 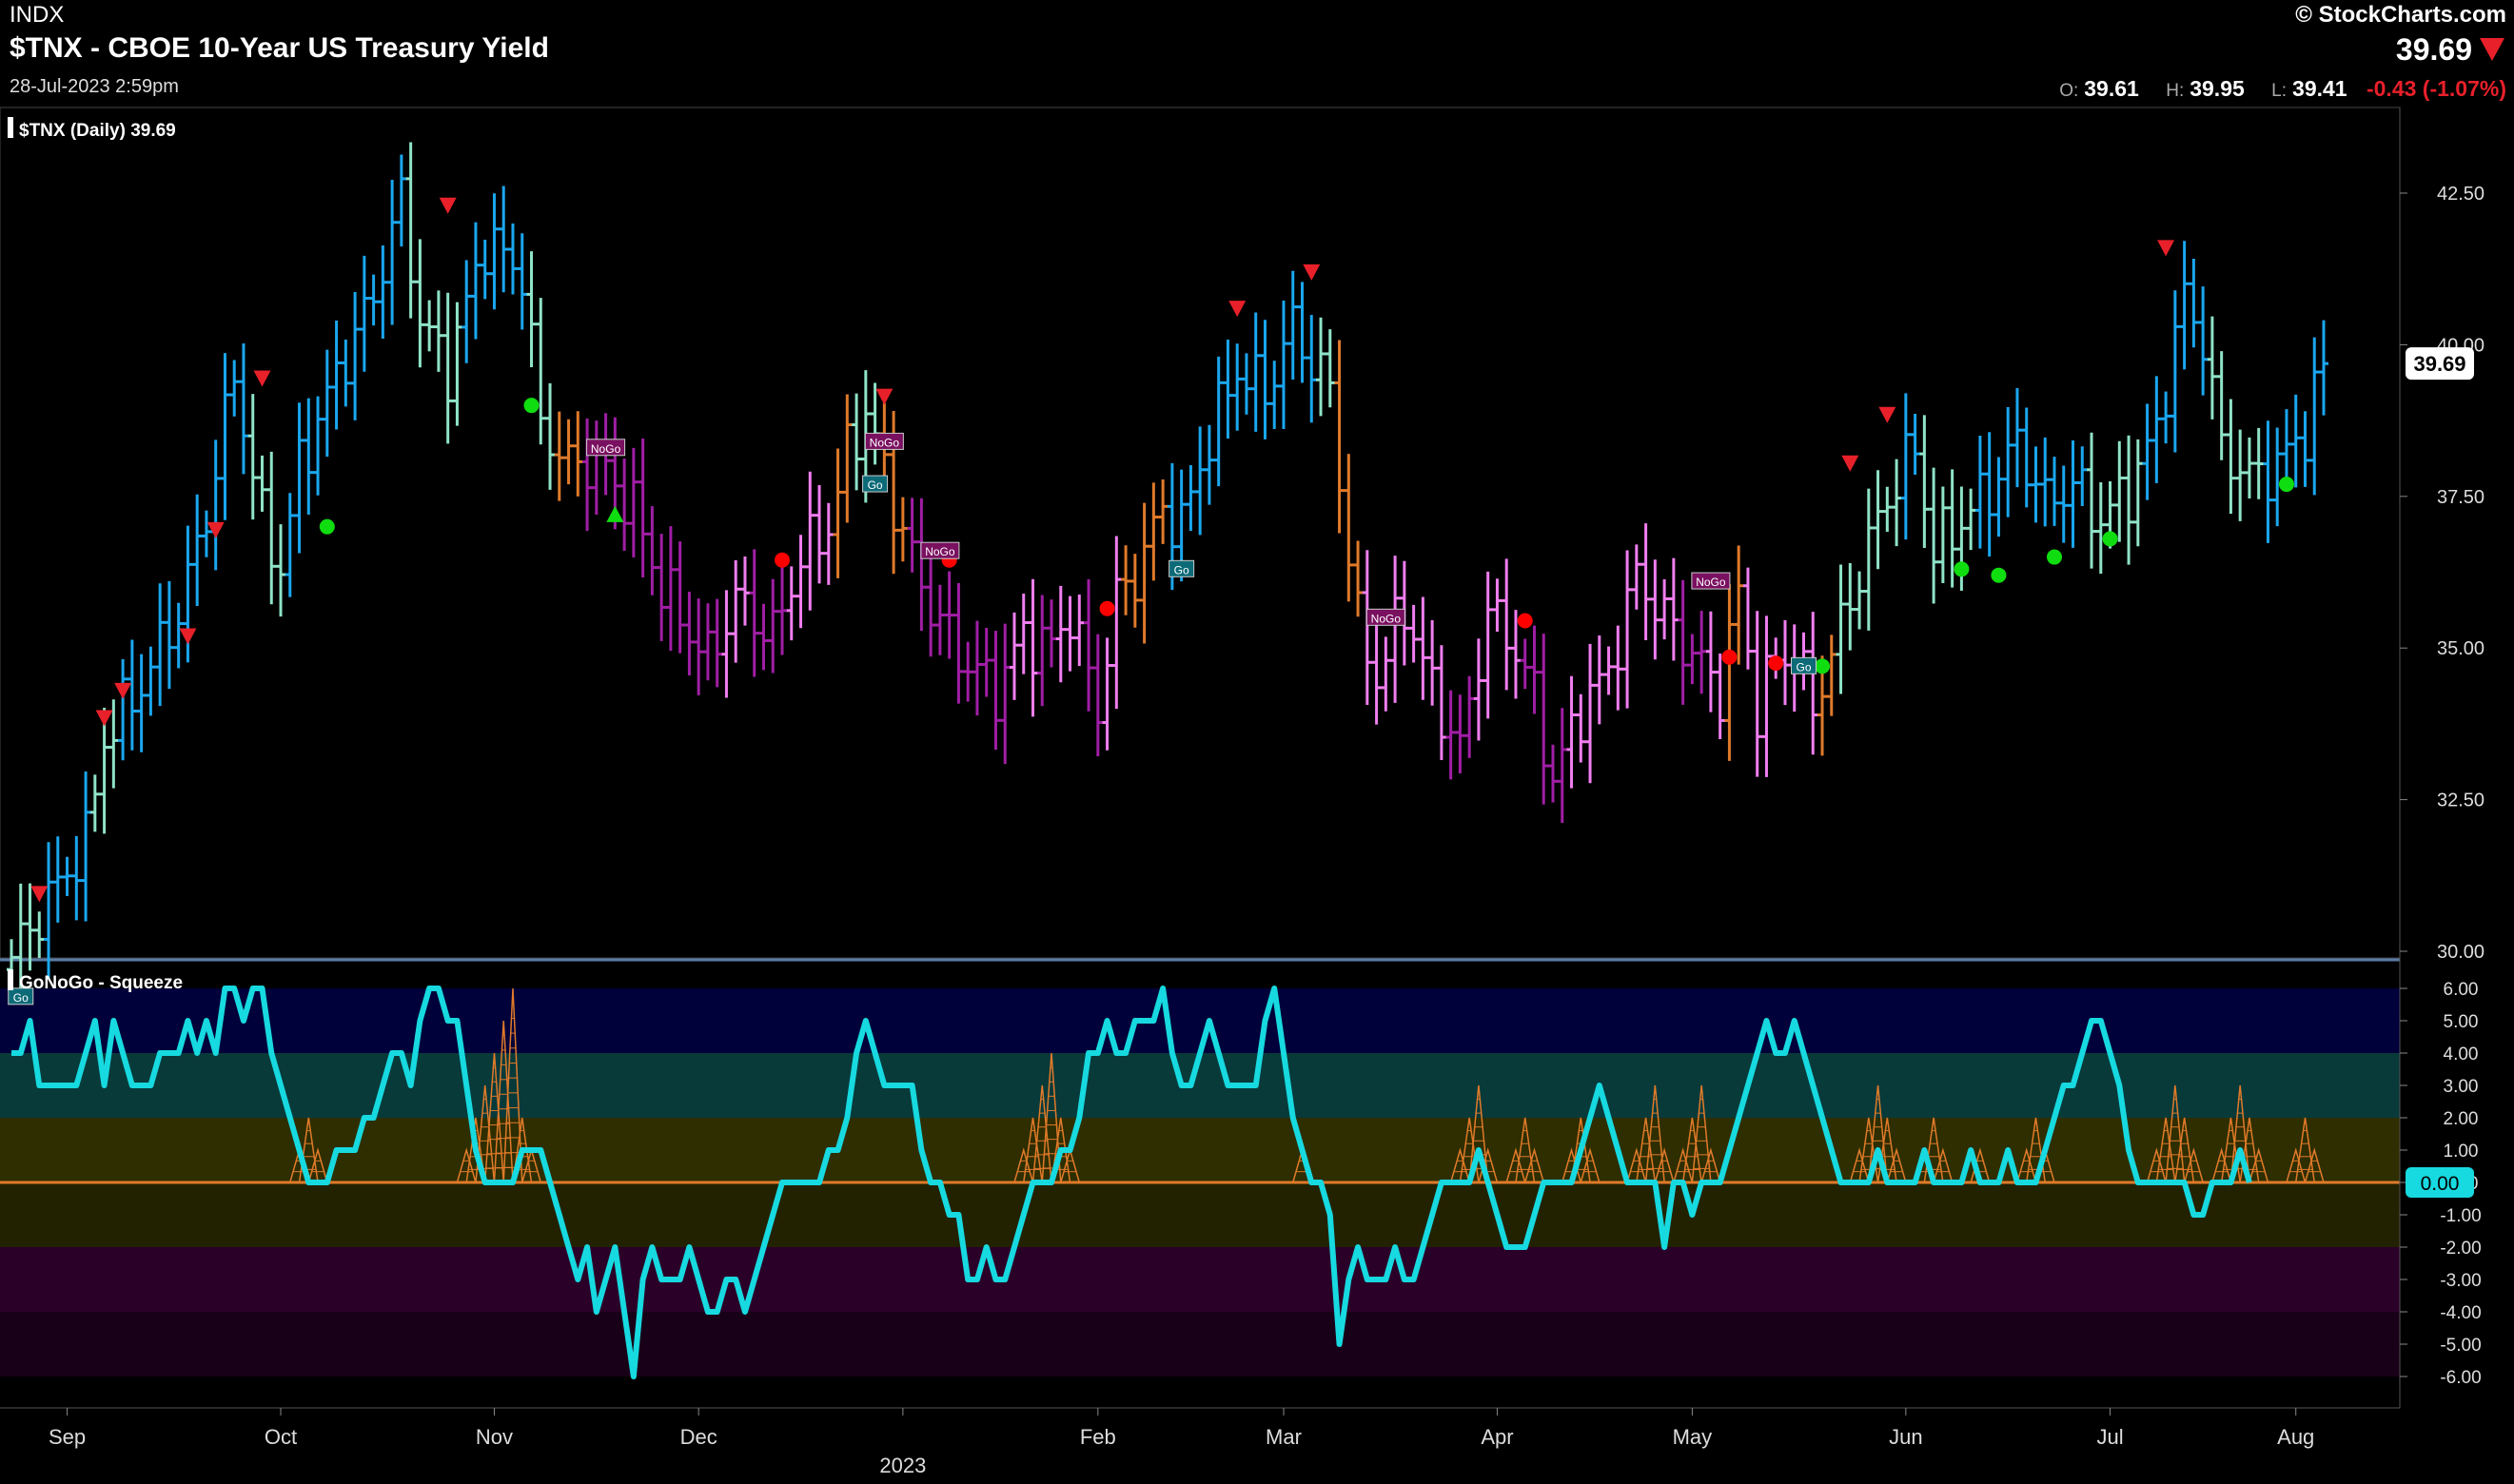 What do you see at coordinates (2111, 88) in the screenshot?
I see `open-value: 39.61` at bounding box center [2111, 88].